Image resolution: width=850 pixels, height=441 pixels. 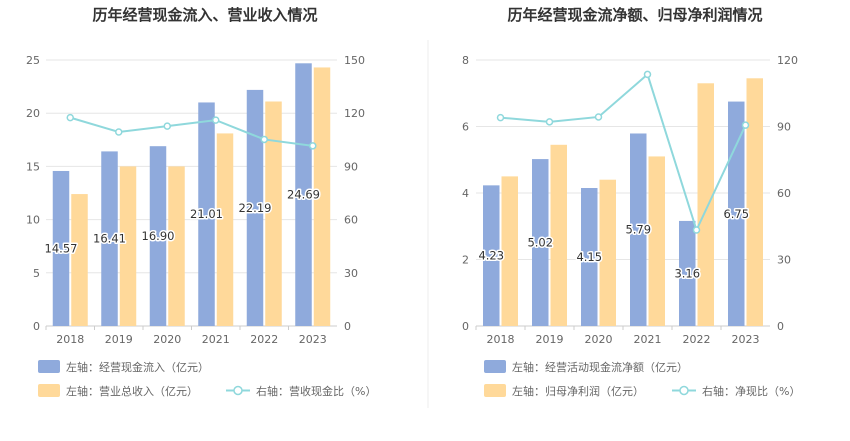 What do you see at coordinates (784, 193) in the screenshot?
I see `right-tick-label: 60` at bounding box center [784, 193].